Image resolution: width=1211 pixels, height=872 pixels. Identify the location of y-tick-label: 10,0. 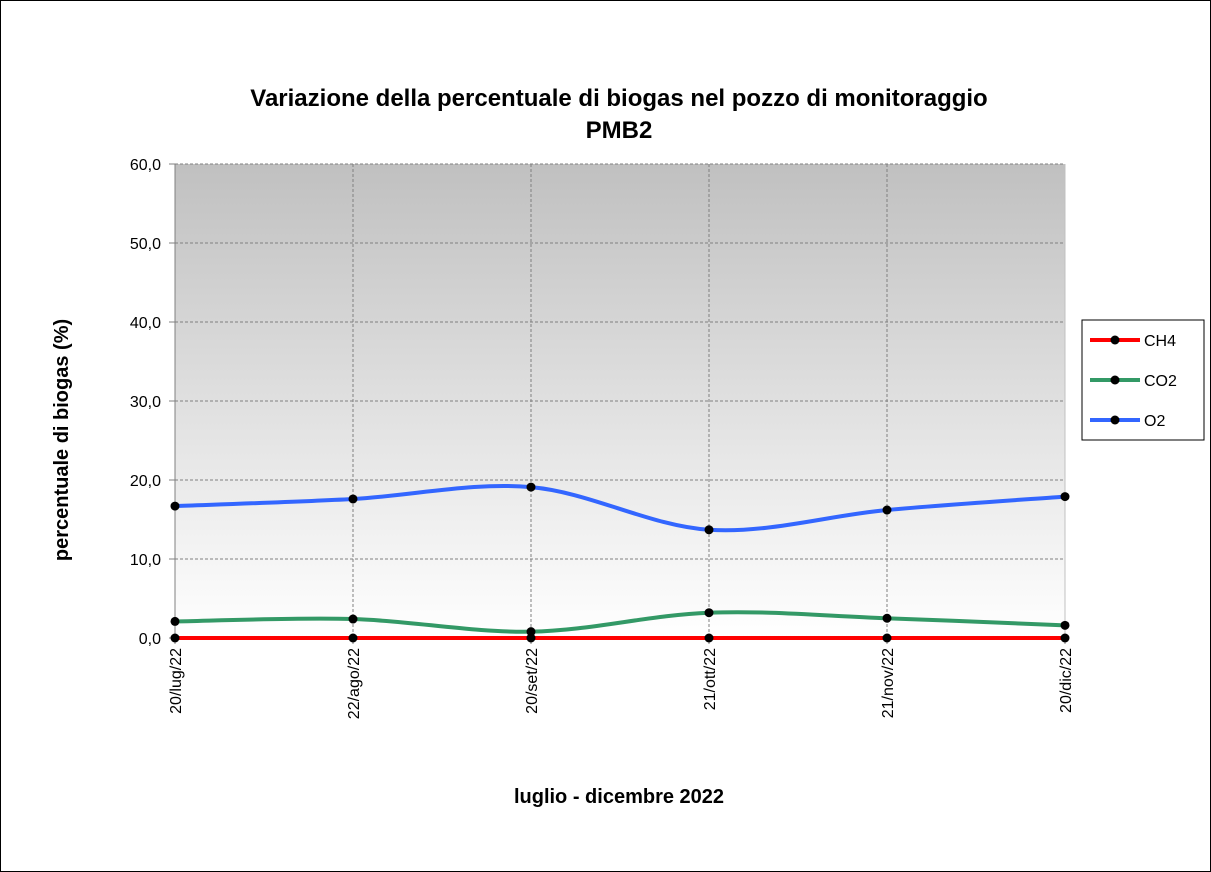
(145, 560).